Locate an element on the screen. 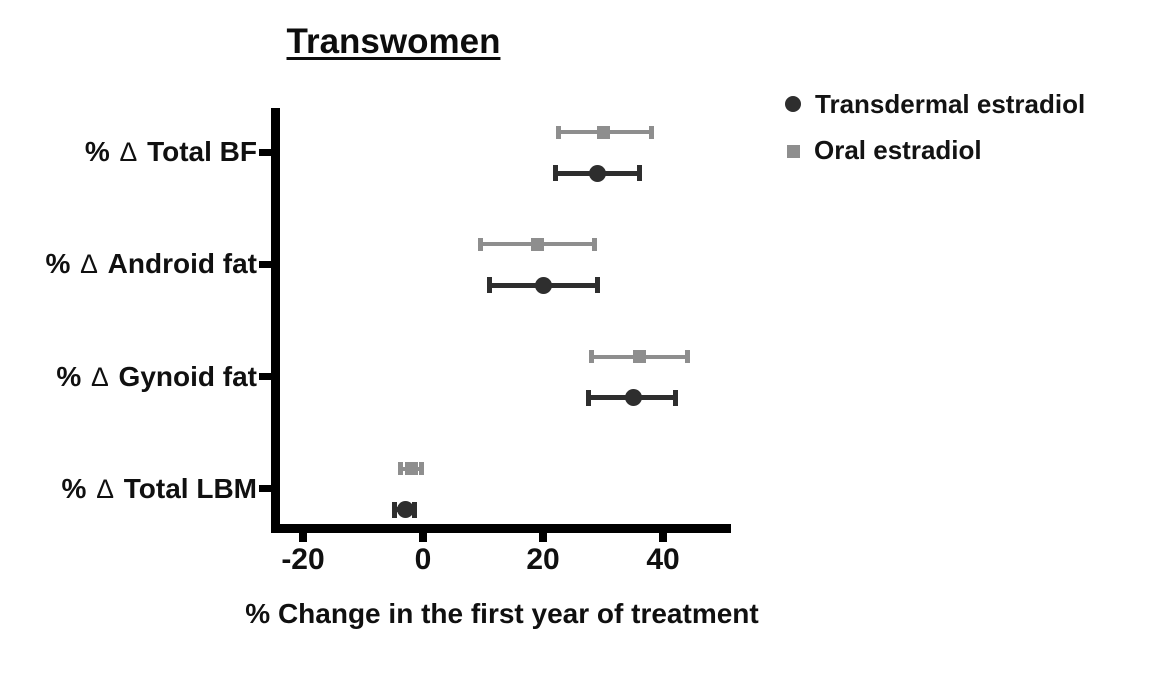  x-tick-label: 20 is located at coordinates (543, 559).